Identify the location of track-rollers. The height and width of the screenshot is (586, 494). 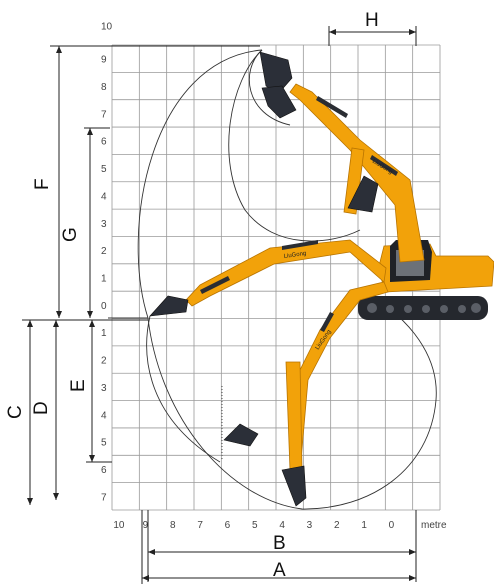
(424, 308).